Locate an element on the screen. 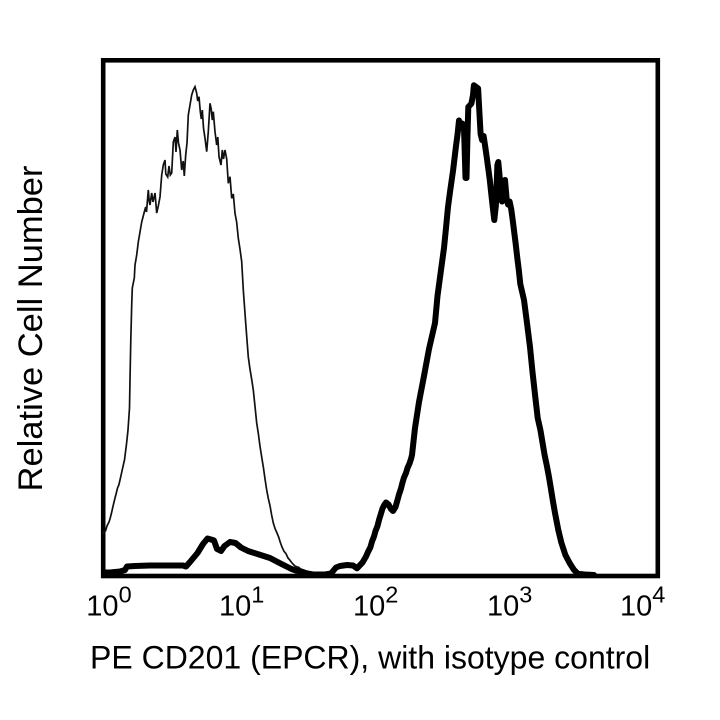  svg-text:PE CD201 (EPCR), with isotype: PE CD201 (EPCR), with isotype control is located at coordinates (370, 658).